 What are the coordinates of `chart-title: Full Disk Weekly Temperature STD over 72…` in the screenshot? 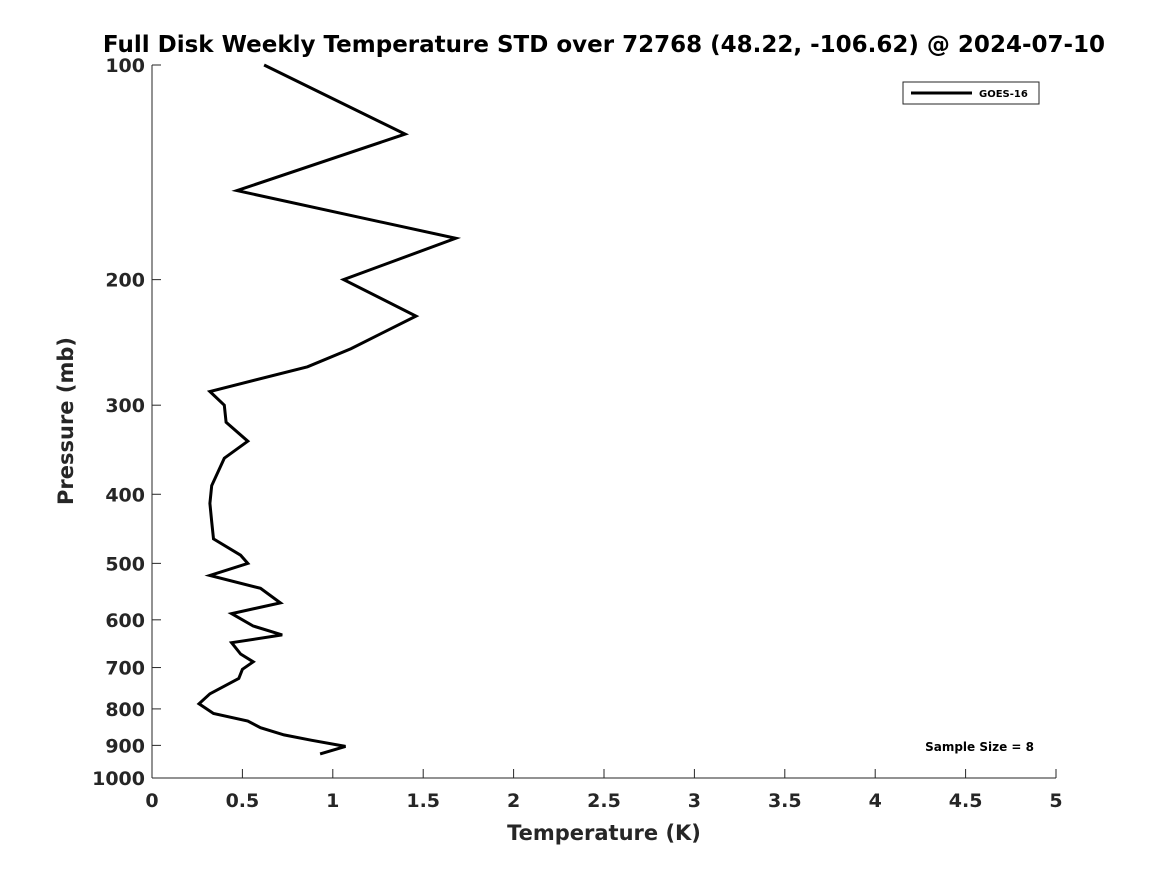 It's located at (604, 45).